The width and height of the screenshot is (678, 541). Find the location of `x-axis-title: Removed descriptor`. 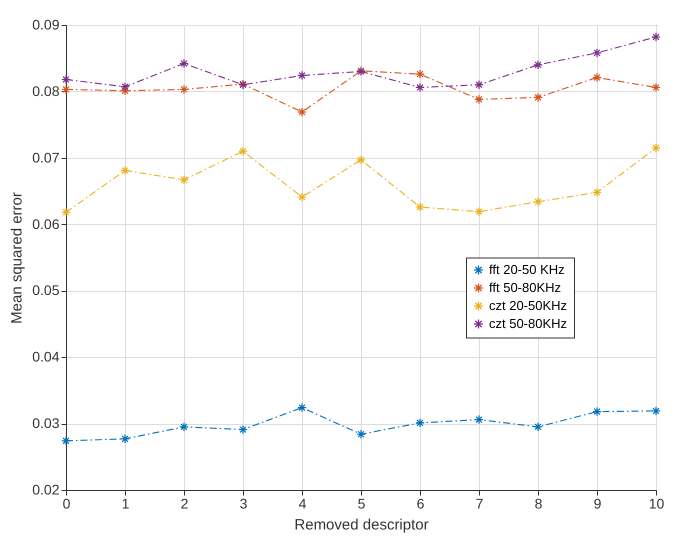

x-axis-title: Removed descriptor is located at coordinates (361, 525).